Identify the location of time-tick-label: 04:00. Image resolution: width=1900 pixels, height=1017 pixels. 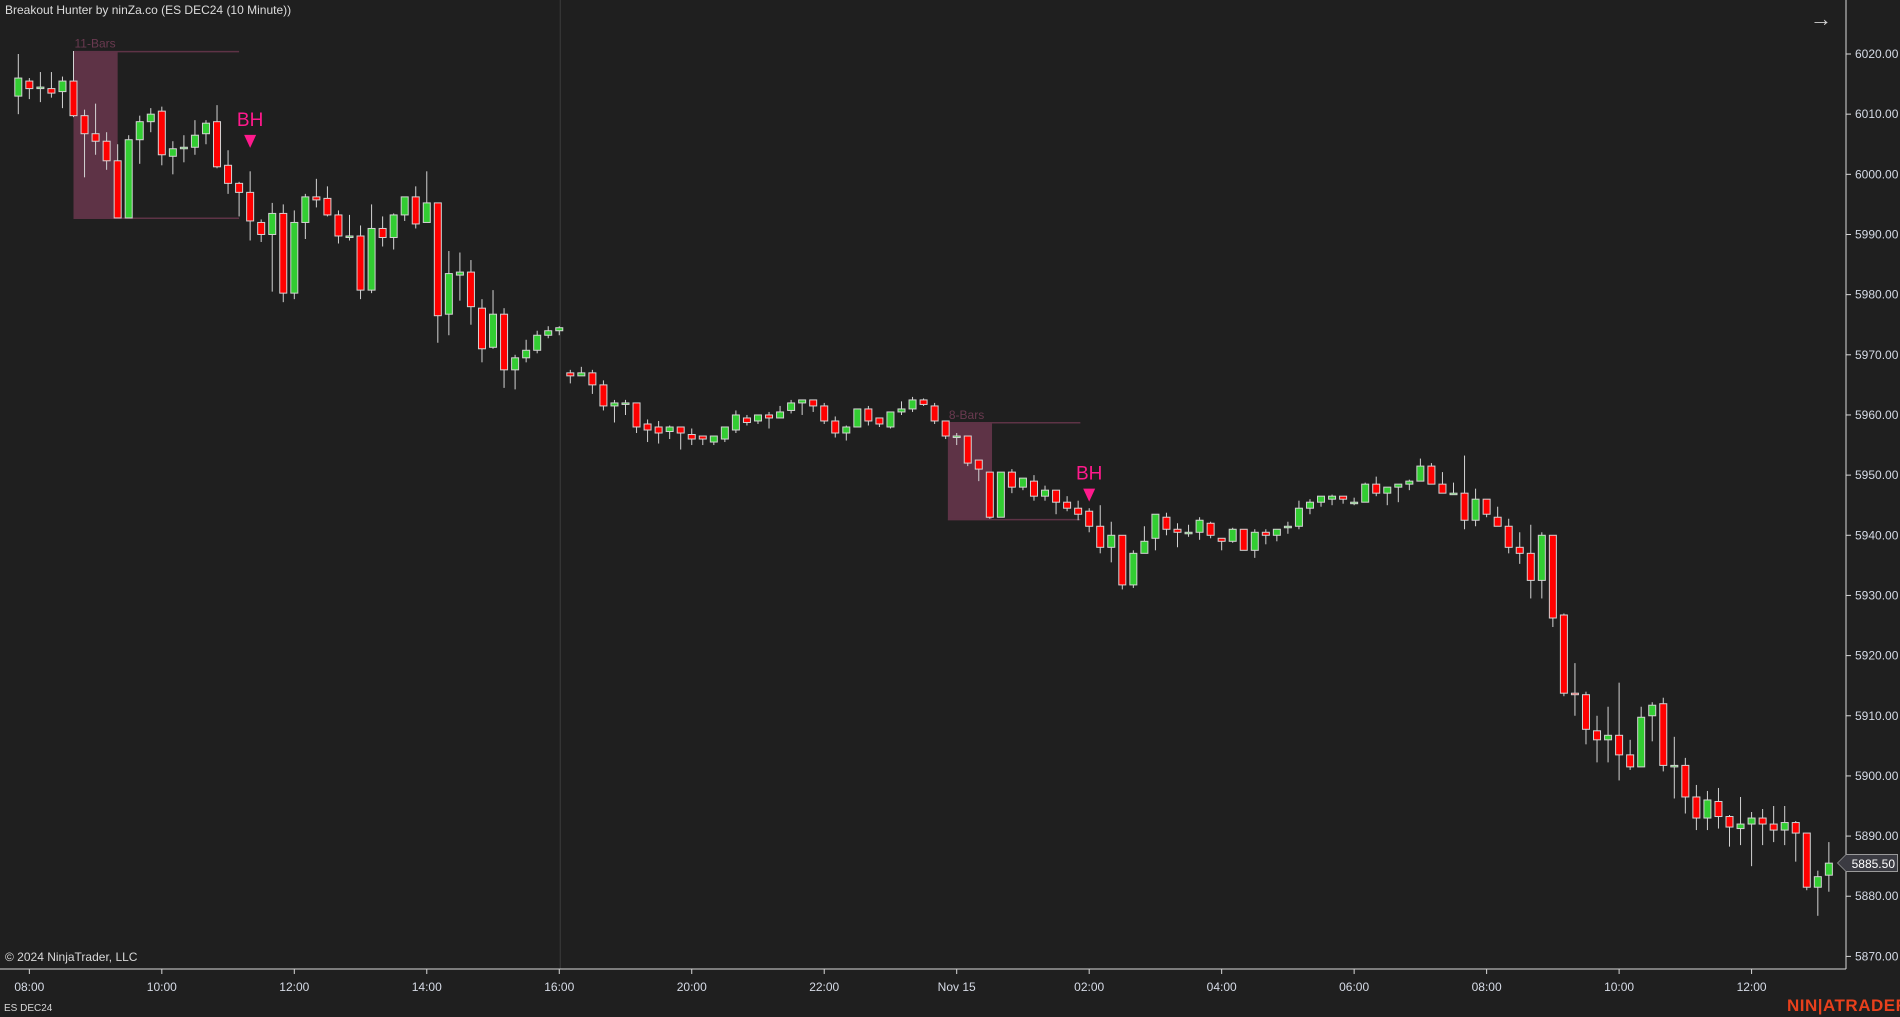
(1222, 987).